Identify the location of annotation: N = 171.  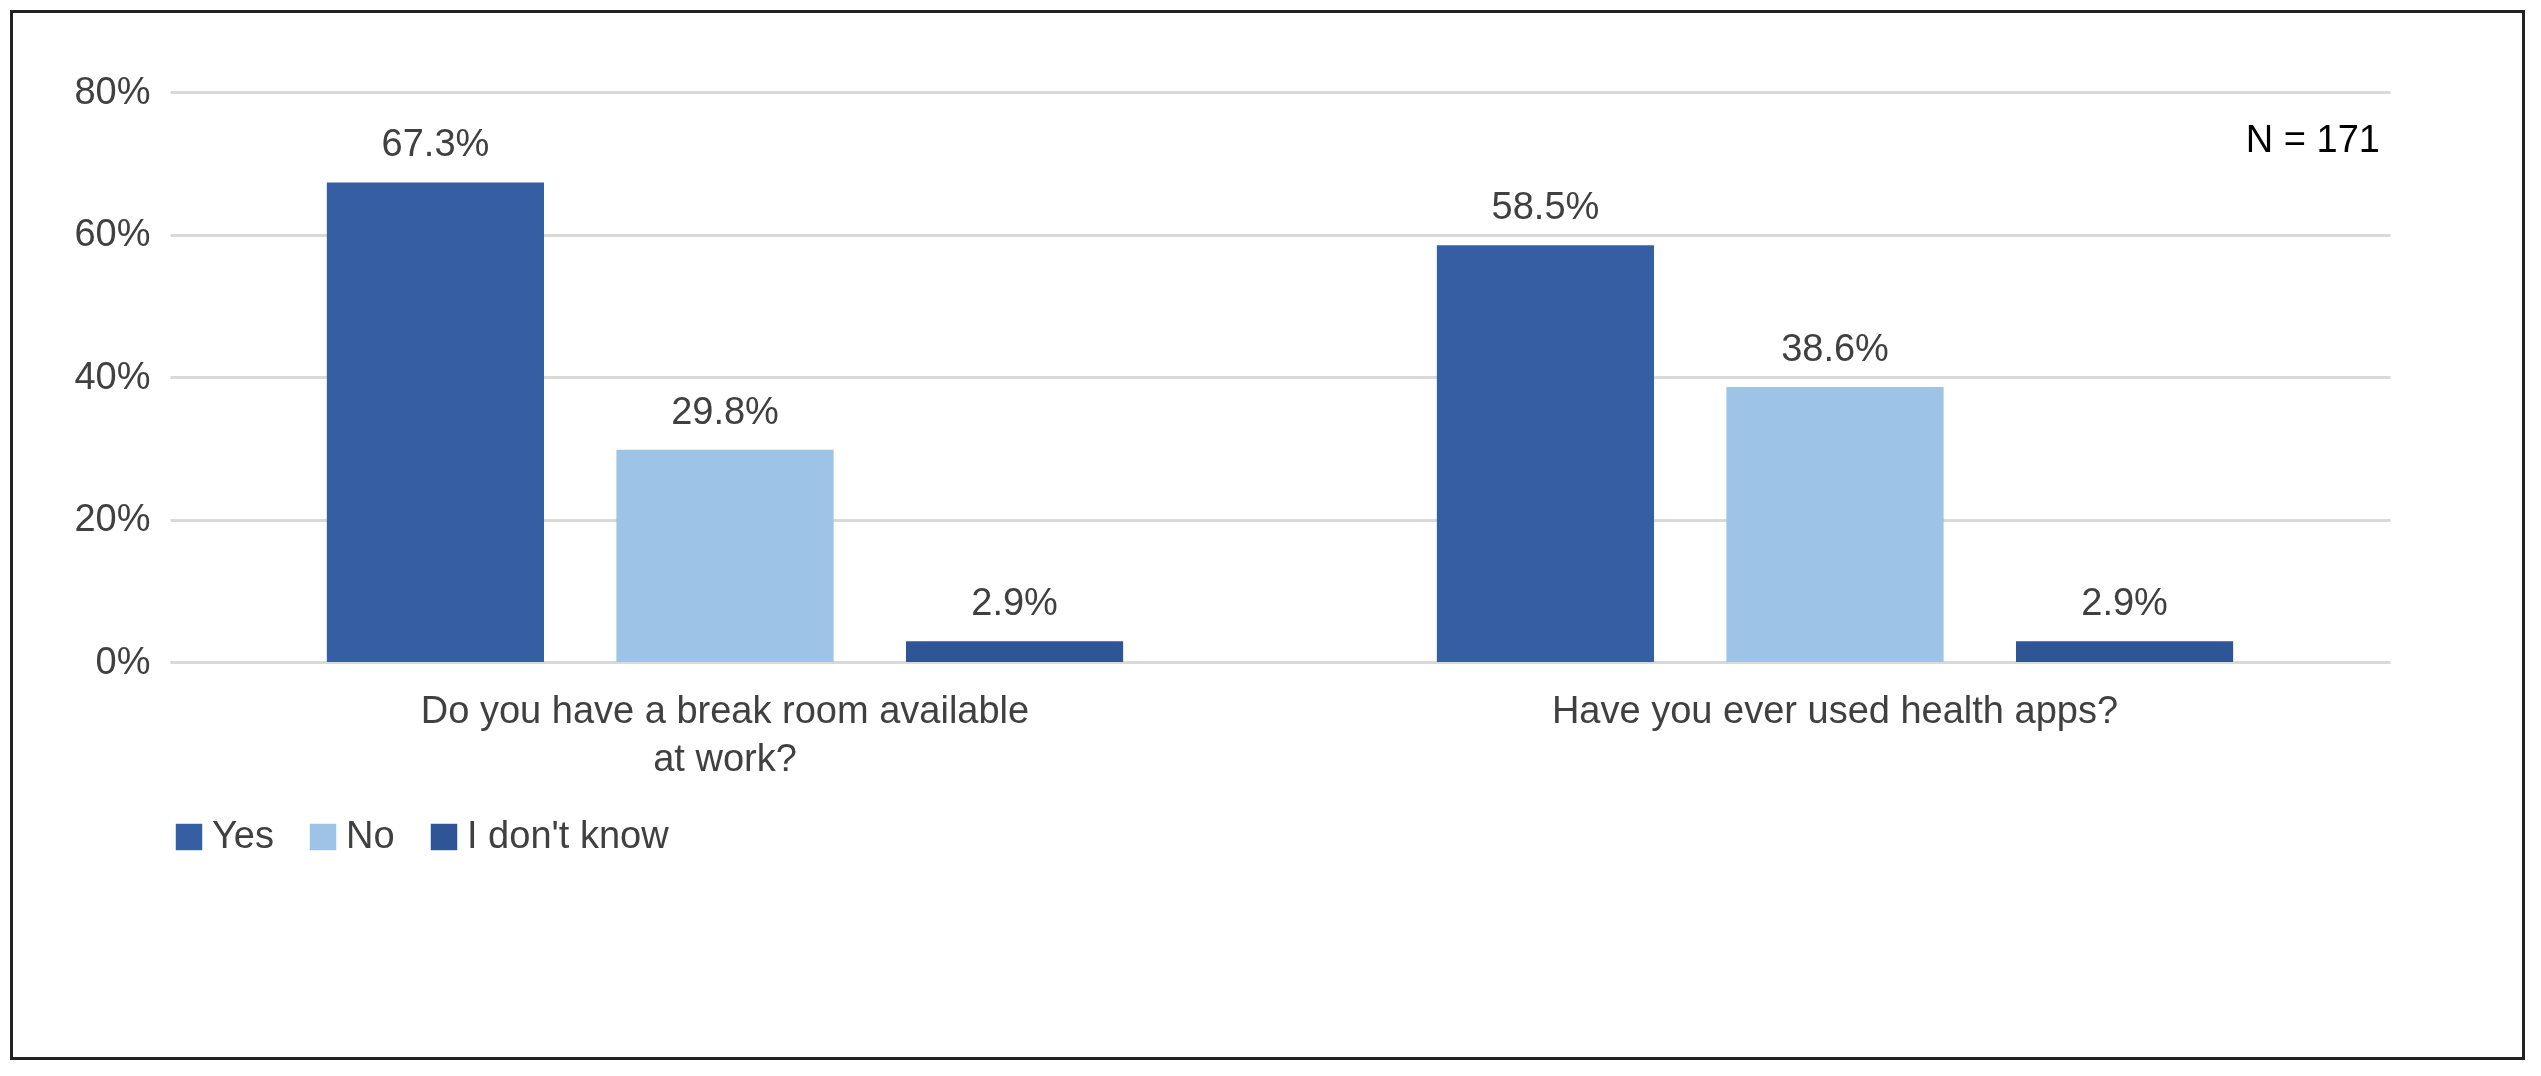
(2312, 139).